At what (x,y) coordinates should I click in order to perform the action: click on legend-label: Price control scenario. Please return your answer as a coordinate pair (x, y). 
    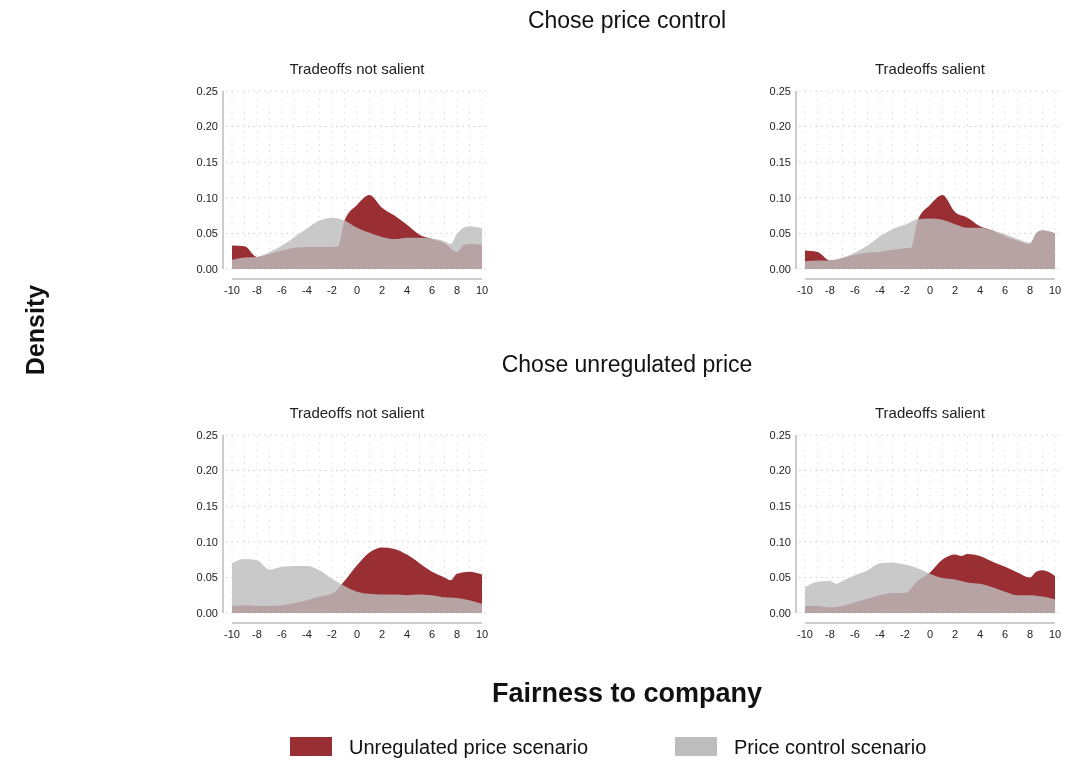
    Looking at the image, I should click on (830, 747).